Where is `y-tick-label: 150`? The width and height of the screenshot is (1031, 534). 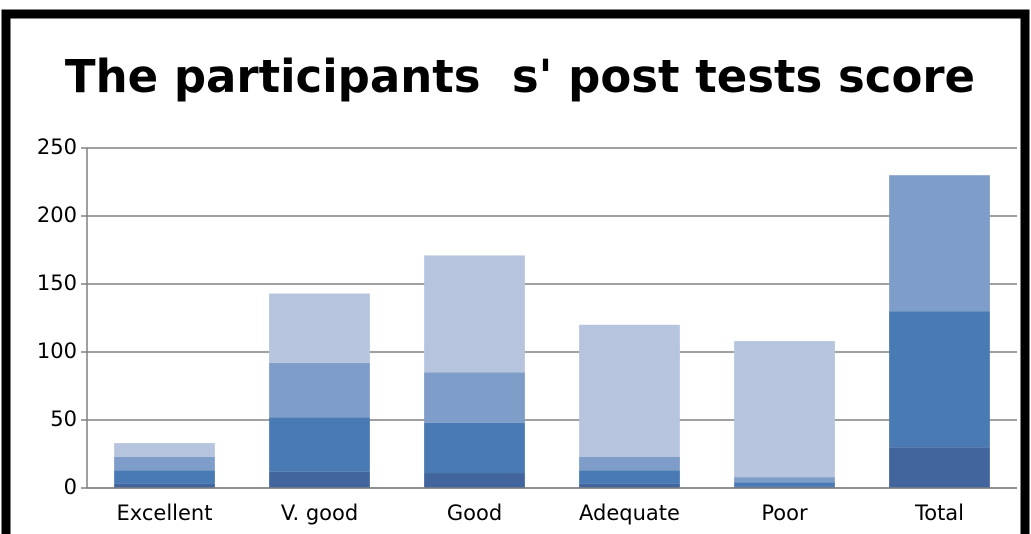
y-tick-label: 150 is located at coordinates (57, 283).